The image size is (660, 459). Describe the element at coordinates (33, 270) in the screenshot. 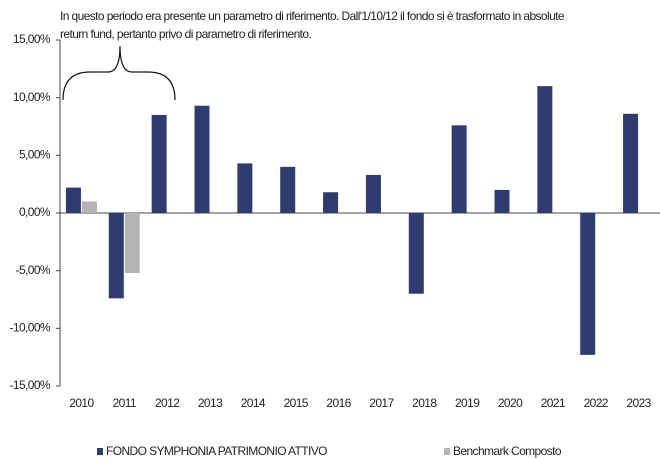

I see `y-tick-label: -5,00%` at that location.